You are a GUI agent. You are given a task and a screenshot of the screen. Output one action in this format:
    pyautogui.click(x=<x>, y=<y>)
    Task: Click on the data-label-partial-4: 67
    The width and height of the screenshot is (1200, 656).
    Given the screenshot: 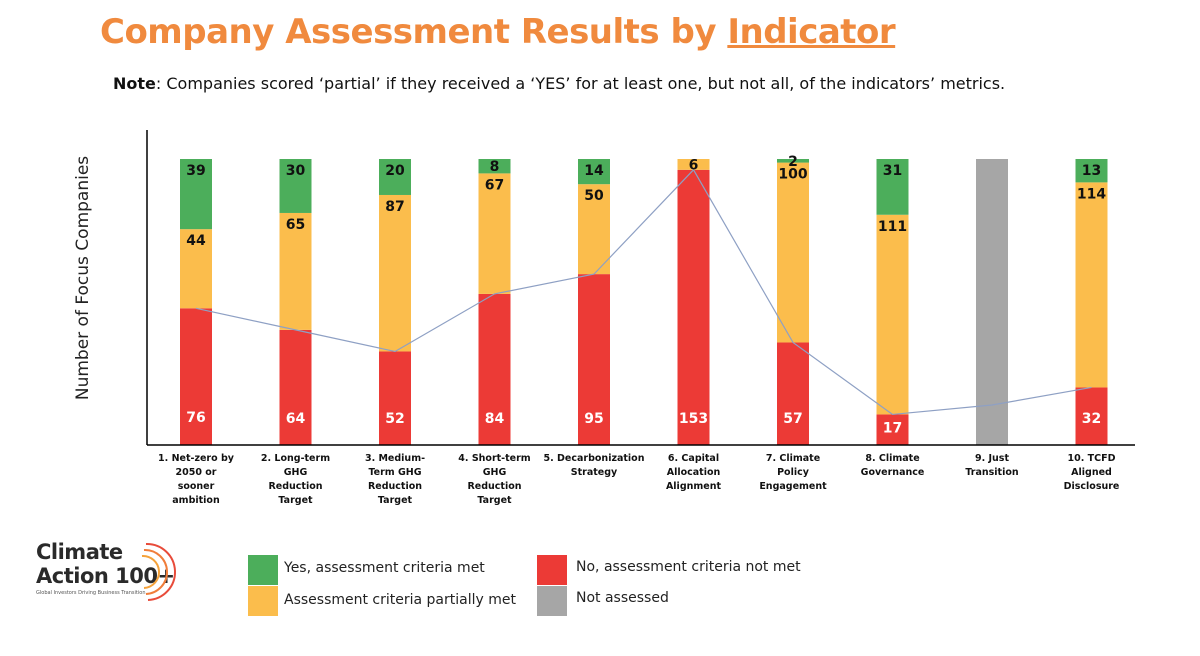 What is the action you would take?
    pyautogui.click(x=494, y=185)
    